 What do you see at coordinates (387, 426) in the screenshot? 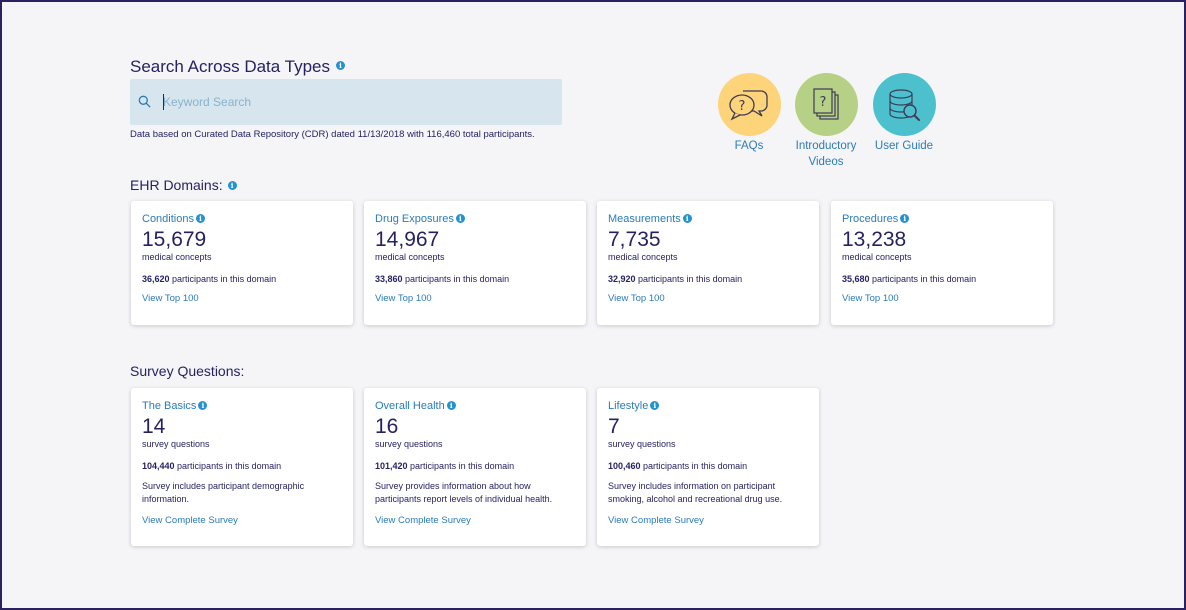
I see `card-count: 16` at bounding box center [387, 426].